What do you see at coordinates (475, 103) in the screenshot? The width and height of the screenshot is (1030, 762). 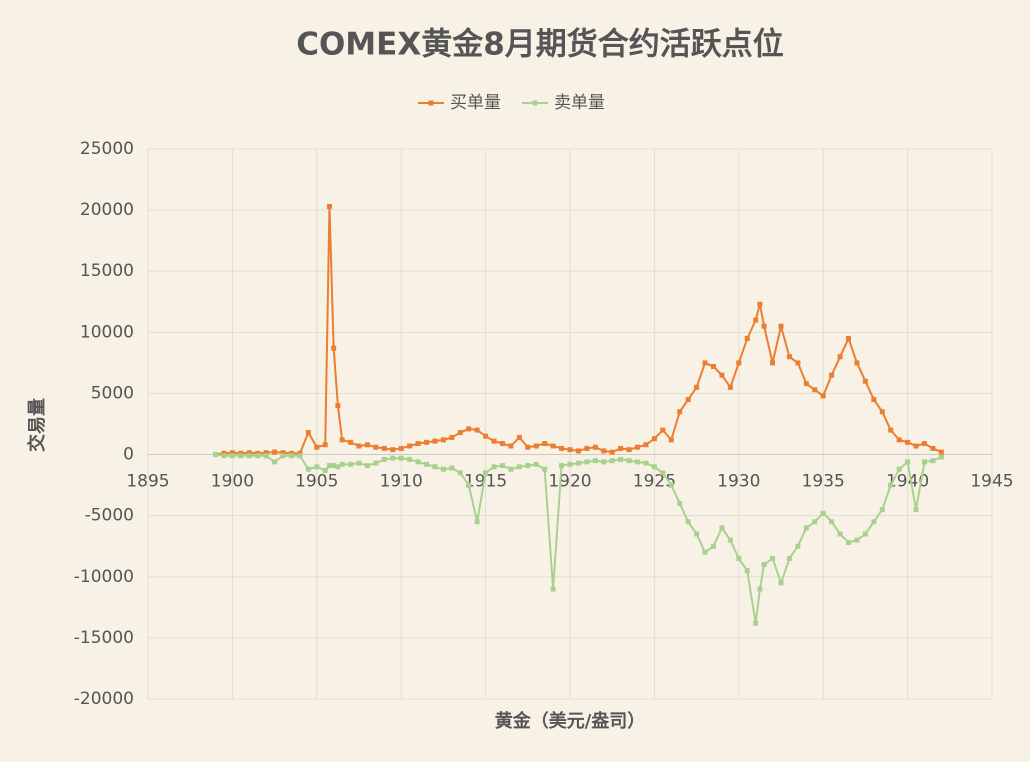 I see `legend-label: 买单量` at bounding box center [475, 103].